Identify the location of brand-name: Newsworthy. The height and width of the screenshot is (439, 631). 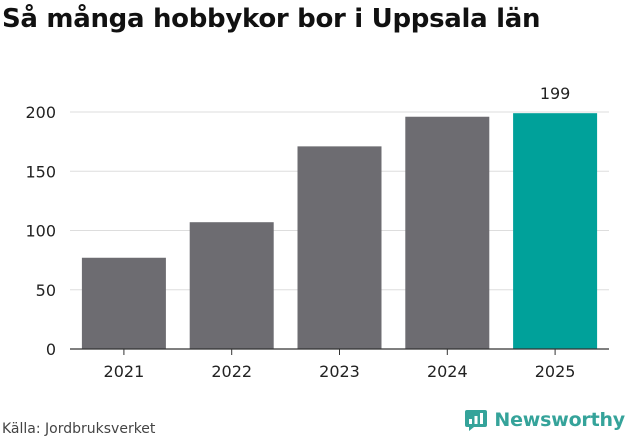
(559, 420).